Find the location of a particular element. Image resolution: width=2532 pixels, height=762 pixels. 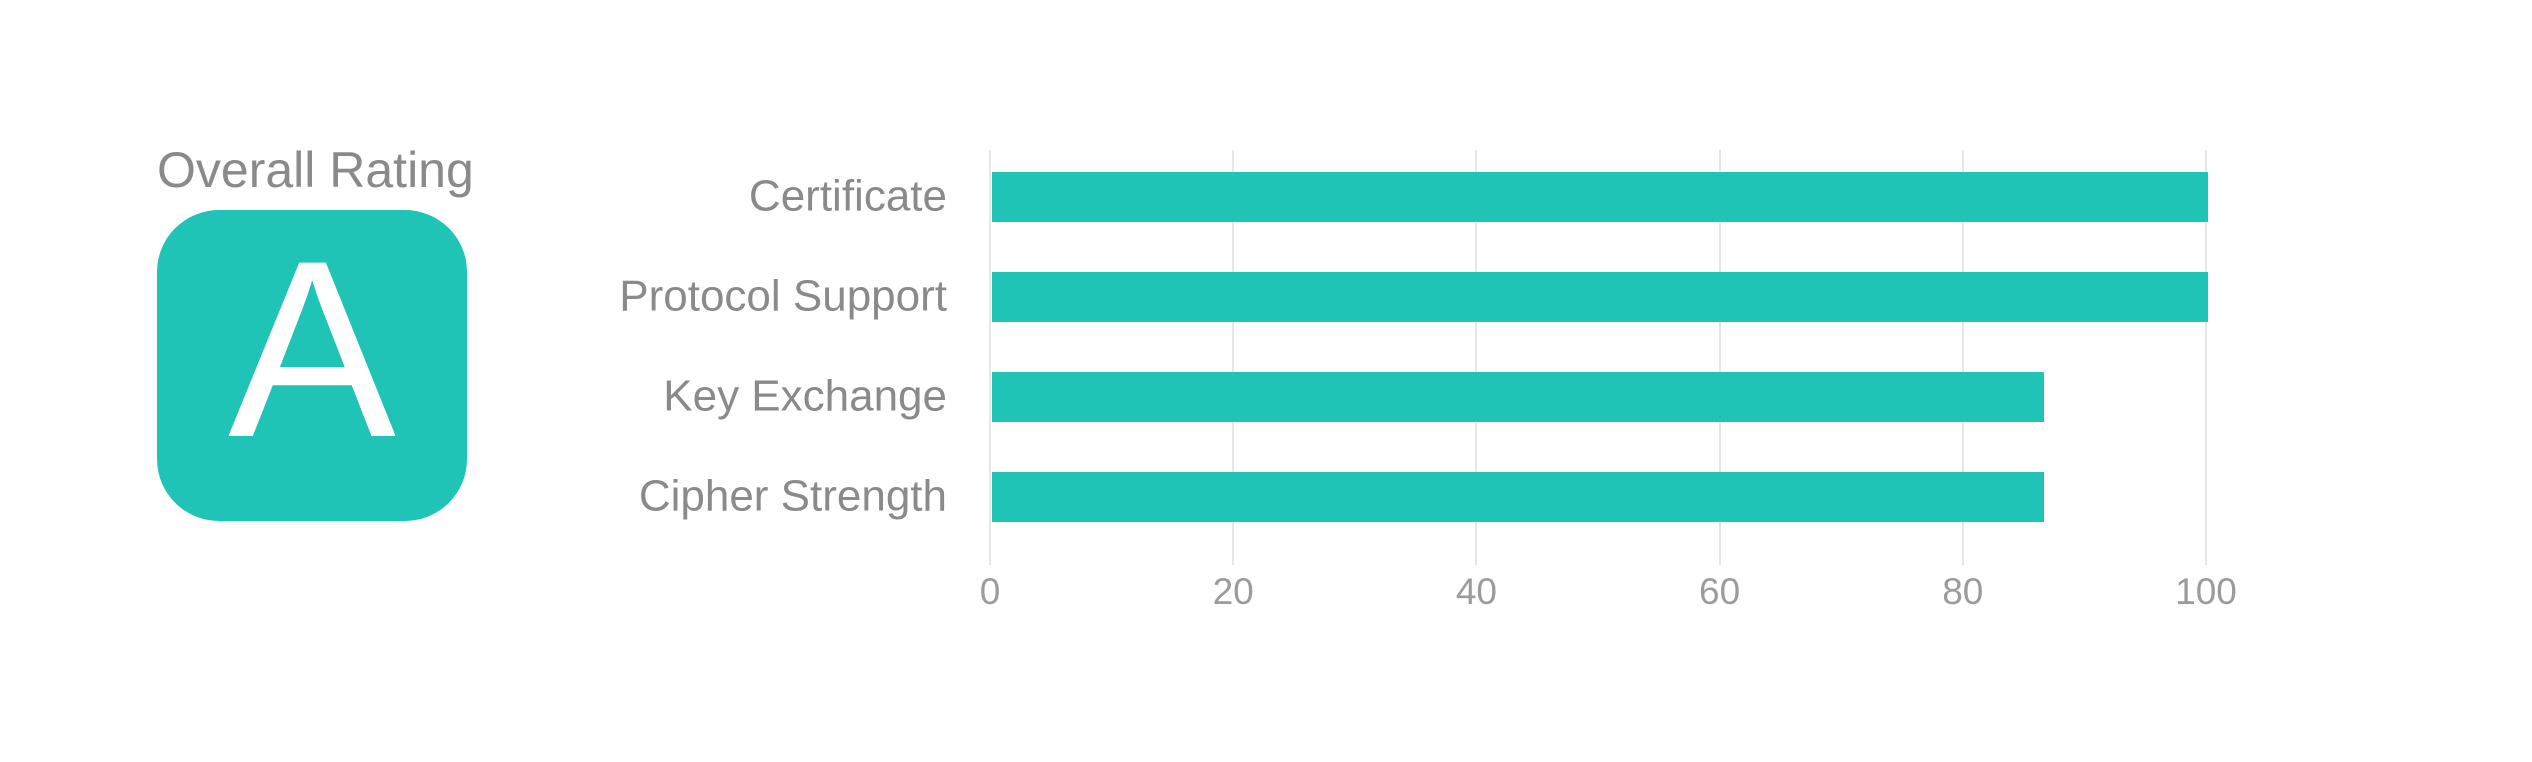

x-tick-label-20: 20 is located at coordinates (1233, 591).